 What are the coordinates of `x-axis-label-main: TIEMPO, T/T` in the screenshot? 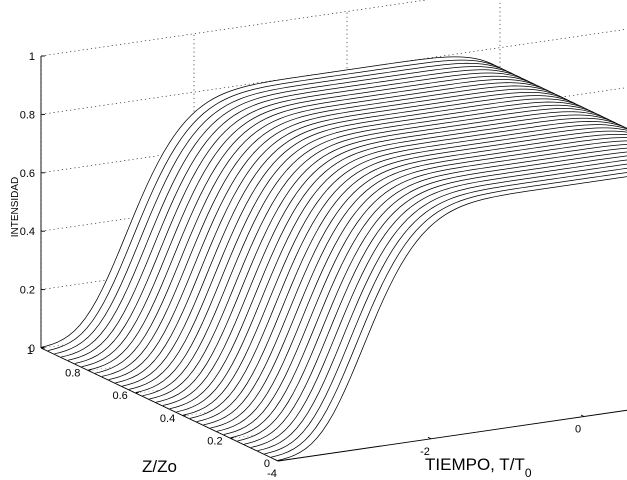 It's located at (475, 464).